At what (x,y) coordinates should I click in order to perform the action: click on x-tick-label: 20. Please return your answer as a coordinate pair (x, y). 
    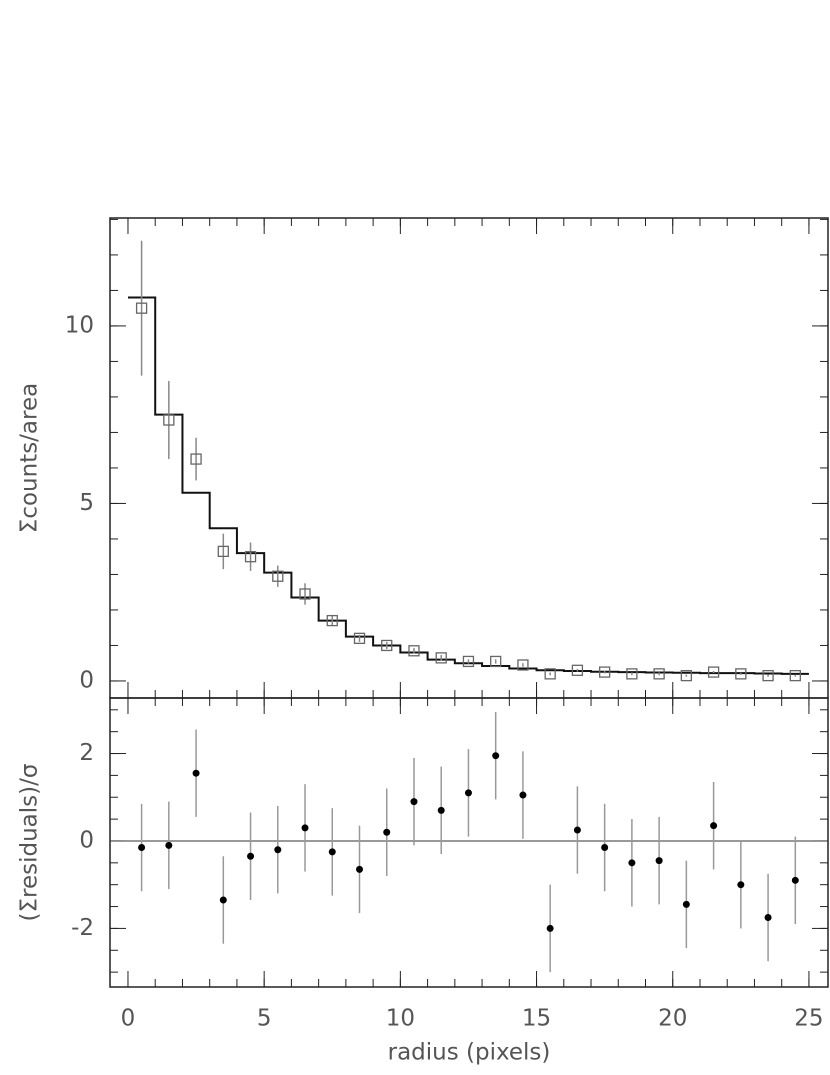
    Looking at the image, I should click on (672, 1019).